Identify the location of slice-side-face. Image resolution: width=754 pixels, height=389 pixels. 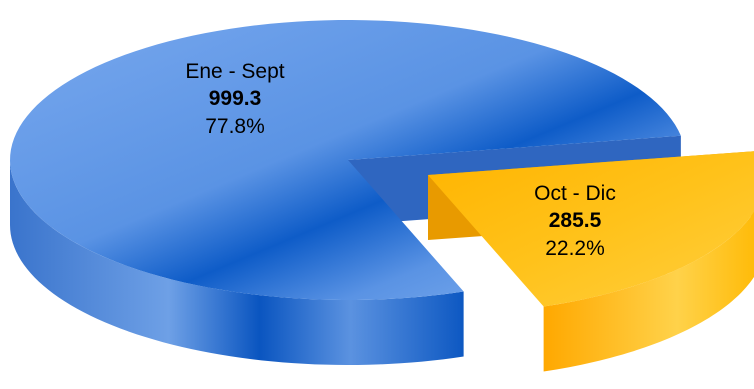
(648, 291).